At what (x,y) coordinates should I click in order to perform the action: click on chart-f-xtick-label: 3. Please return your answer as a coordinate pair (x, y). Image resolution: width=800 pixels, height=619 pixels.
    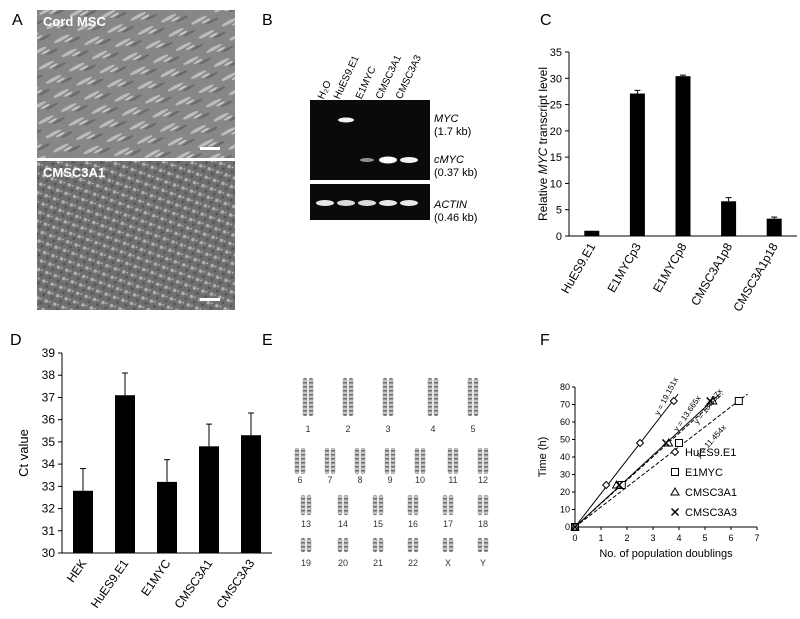
    Looking at the image, I should click on (652, 538).